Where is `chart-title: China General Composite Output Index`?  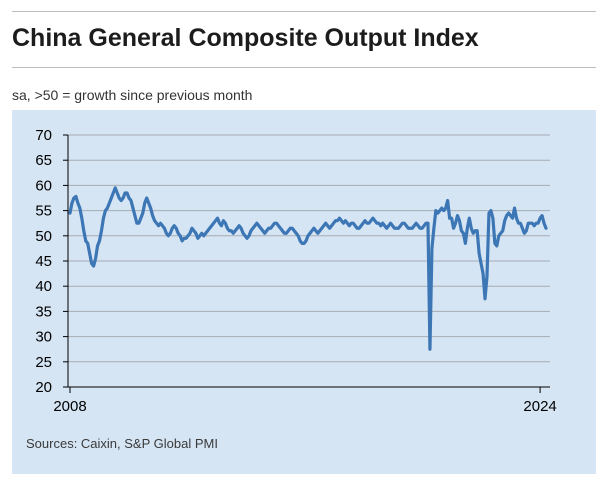
chart-title: China General Composite Output Index is located at coordinates (245, 38).